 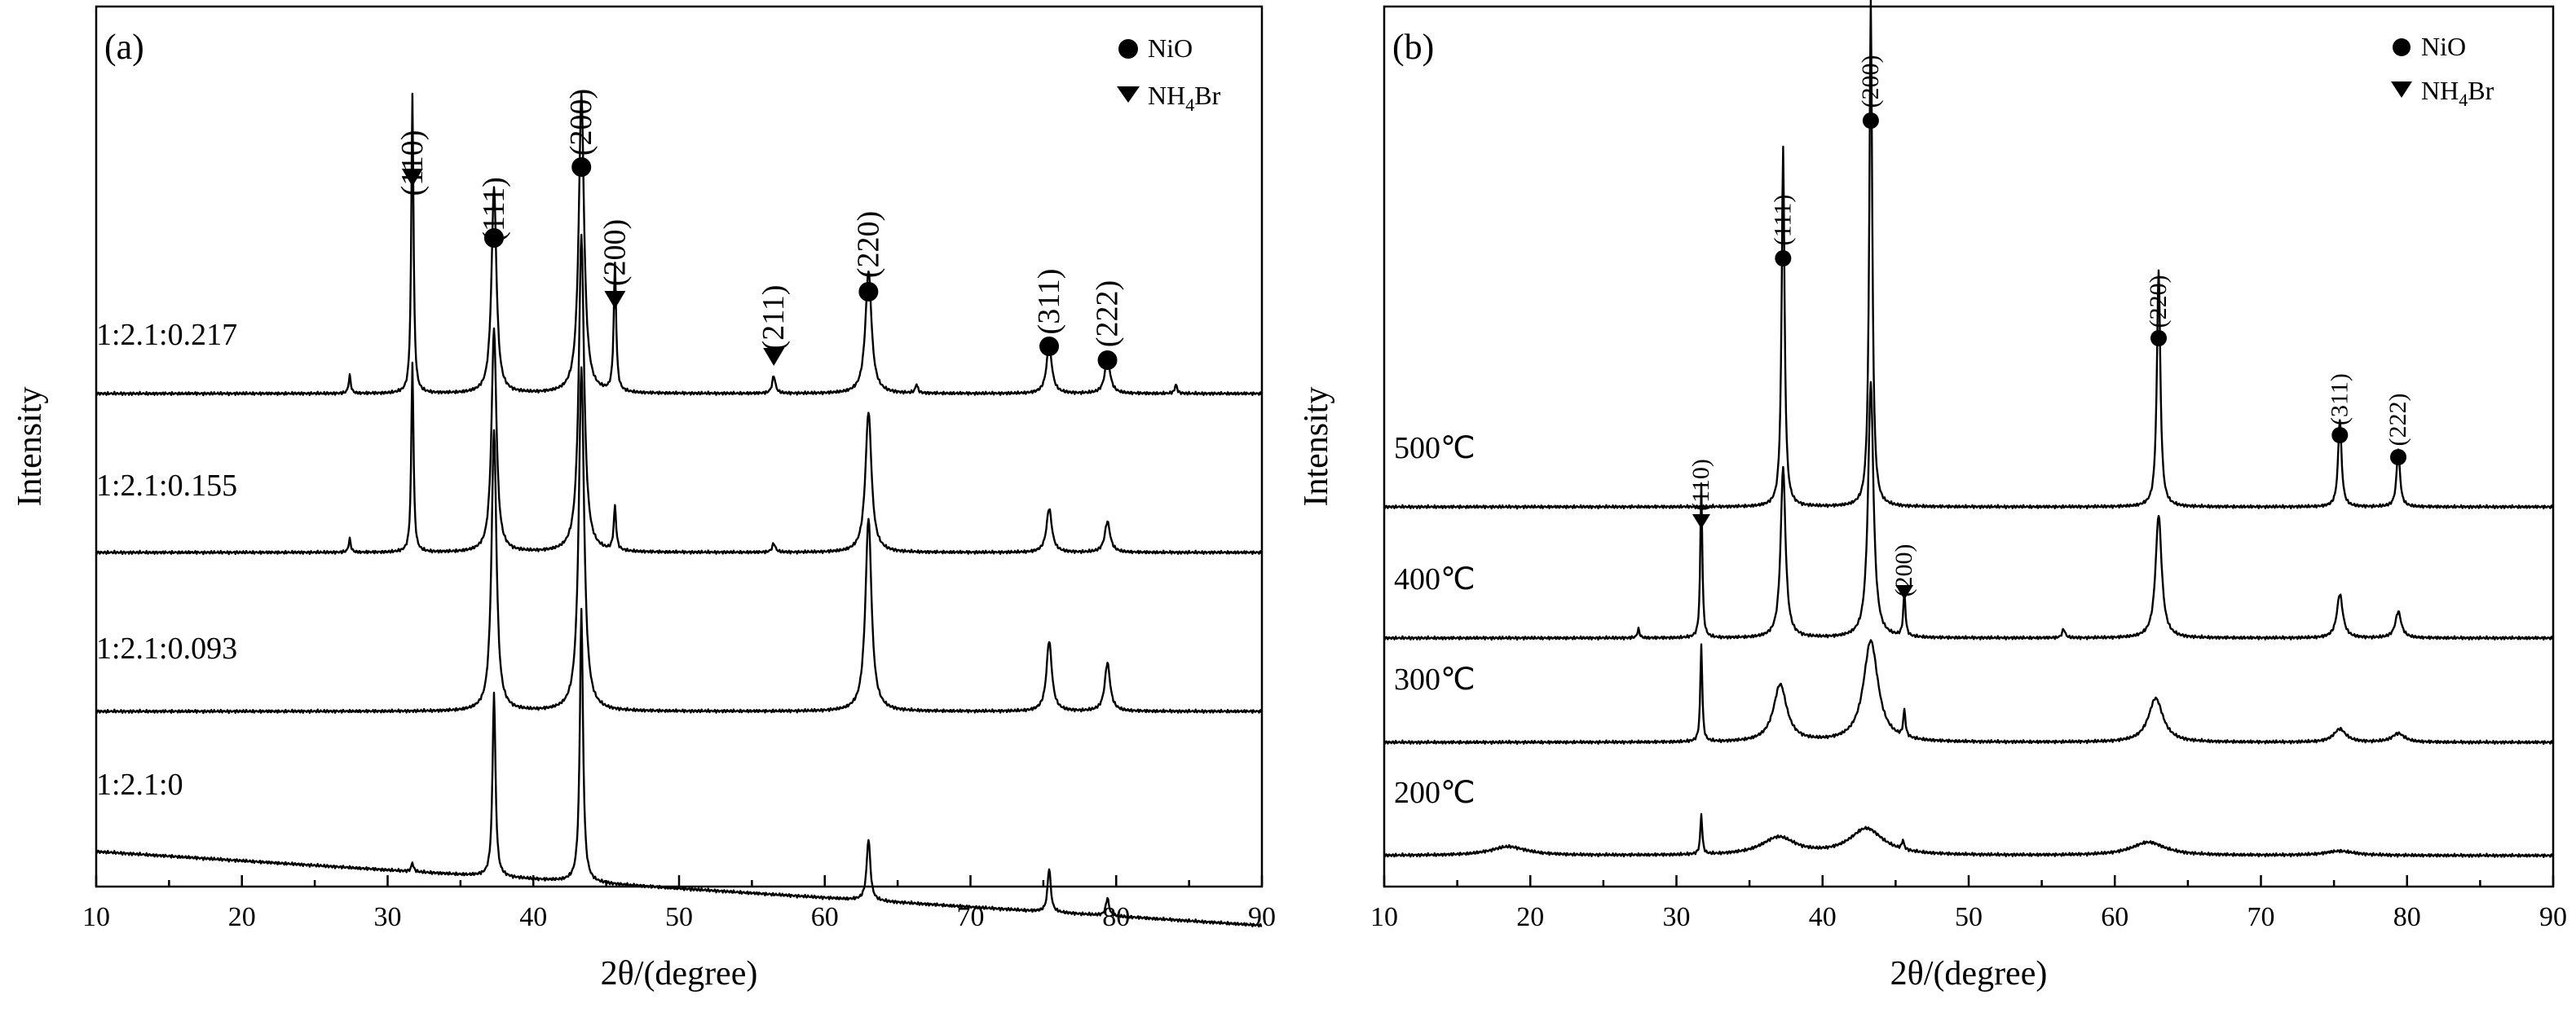 What do you see at coordinates (773, 318) in the screenshot?
I see `panel-a-hkl-label: (211)` at bounding box center [773, 318].